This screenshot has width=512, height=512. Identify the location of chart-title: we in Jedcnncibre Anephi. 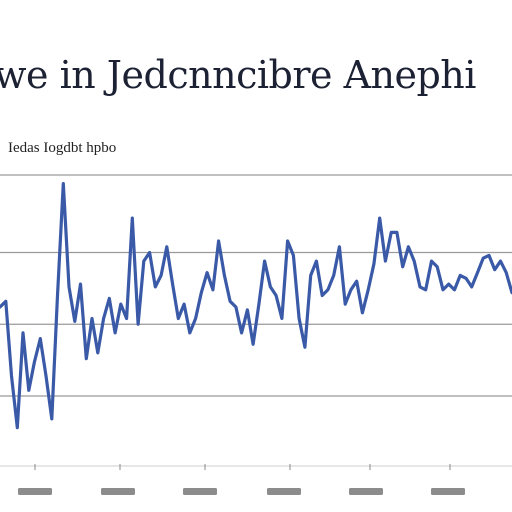
(256, 75).